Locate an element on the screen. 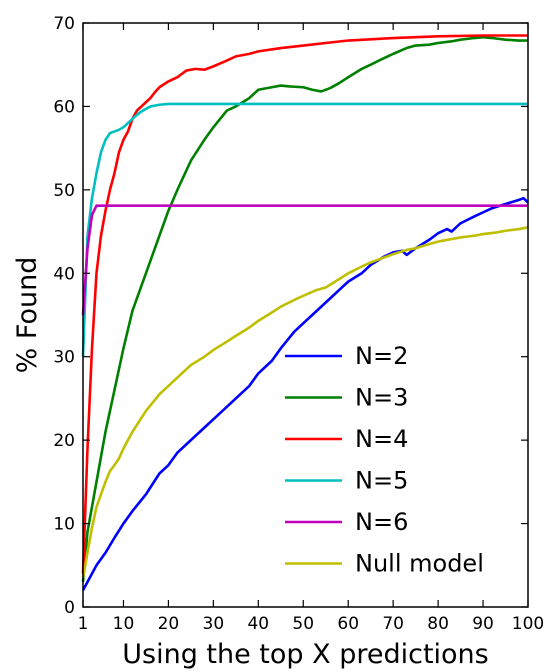 Image resolution: width=547 pixels, height=672 pixels. legend-label: N=2 is located at coordinates (381, 356).